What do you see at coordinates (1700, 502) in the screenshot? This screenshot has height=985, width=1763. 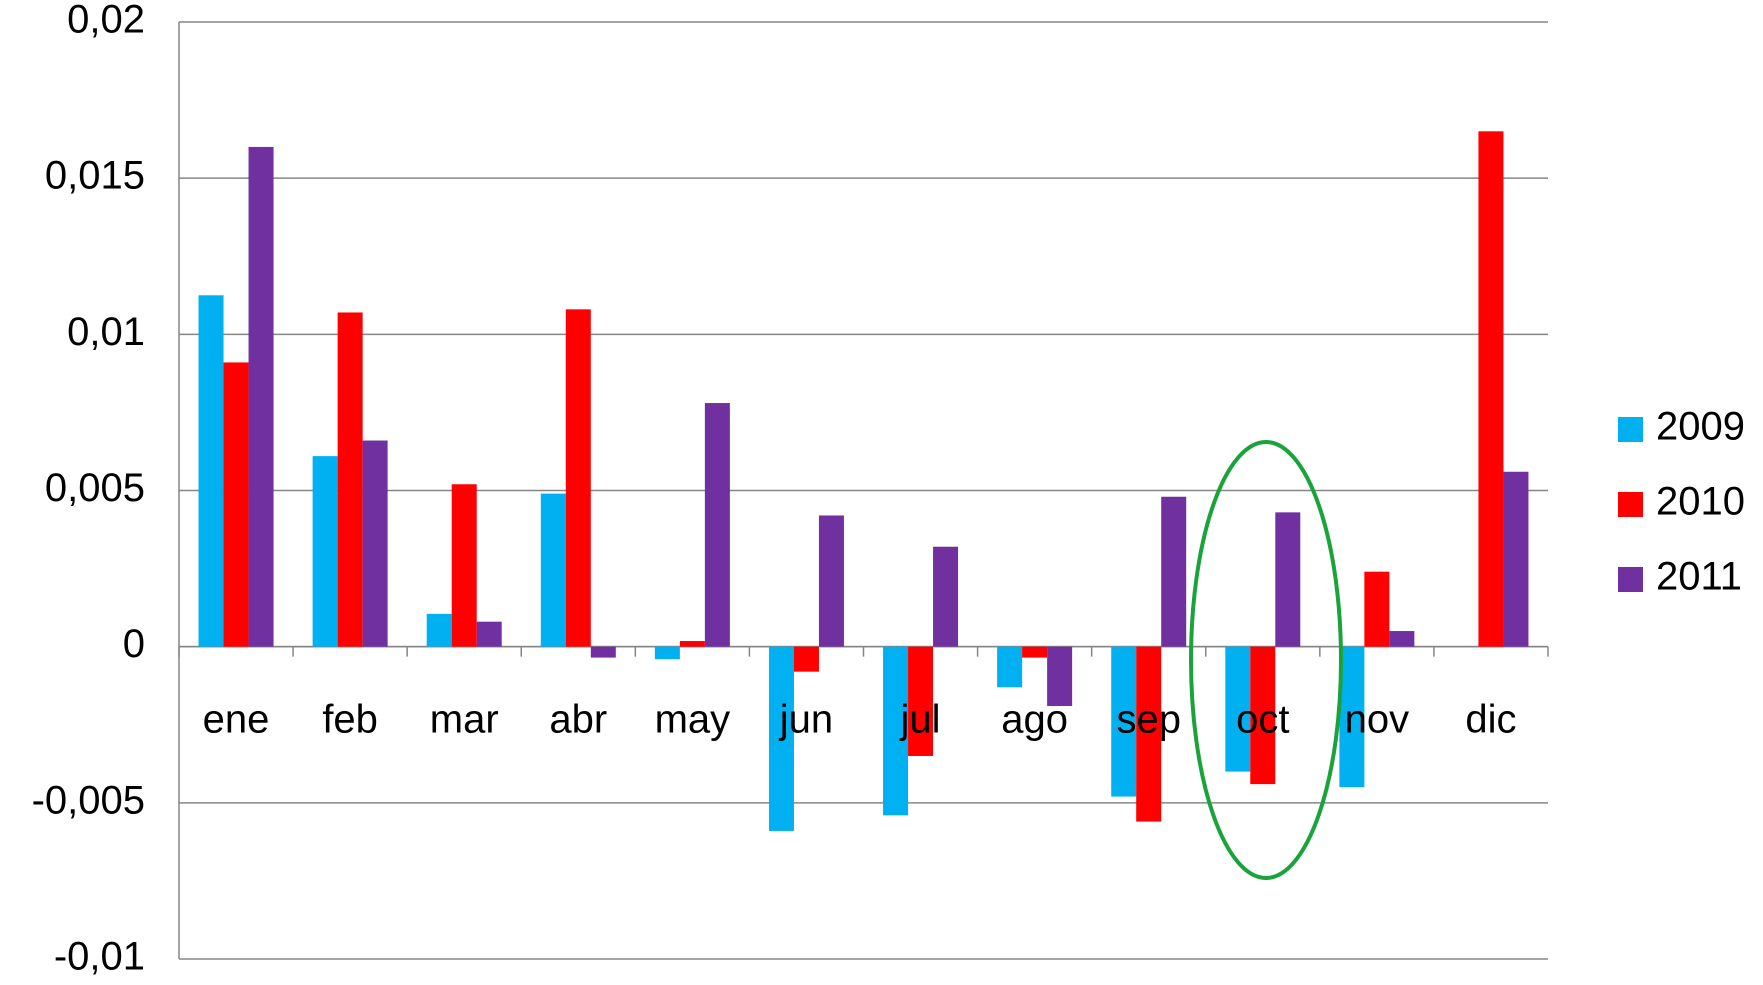 I see `legend-label: 2010` at bounding box center [1700, 502].